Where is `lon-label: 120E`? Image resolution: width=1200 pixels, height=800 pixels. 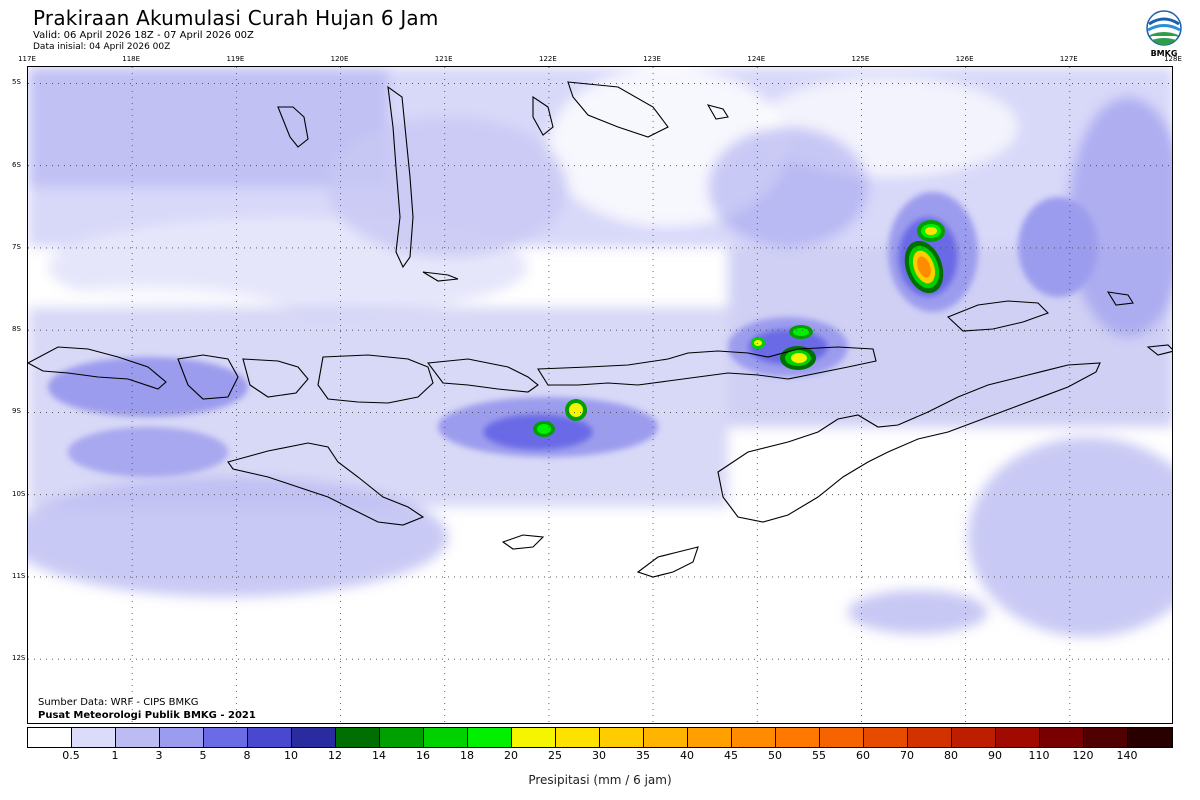
lon-label: 120E is located at coordinates (339, 59).